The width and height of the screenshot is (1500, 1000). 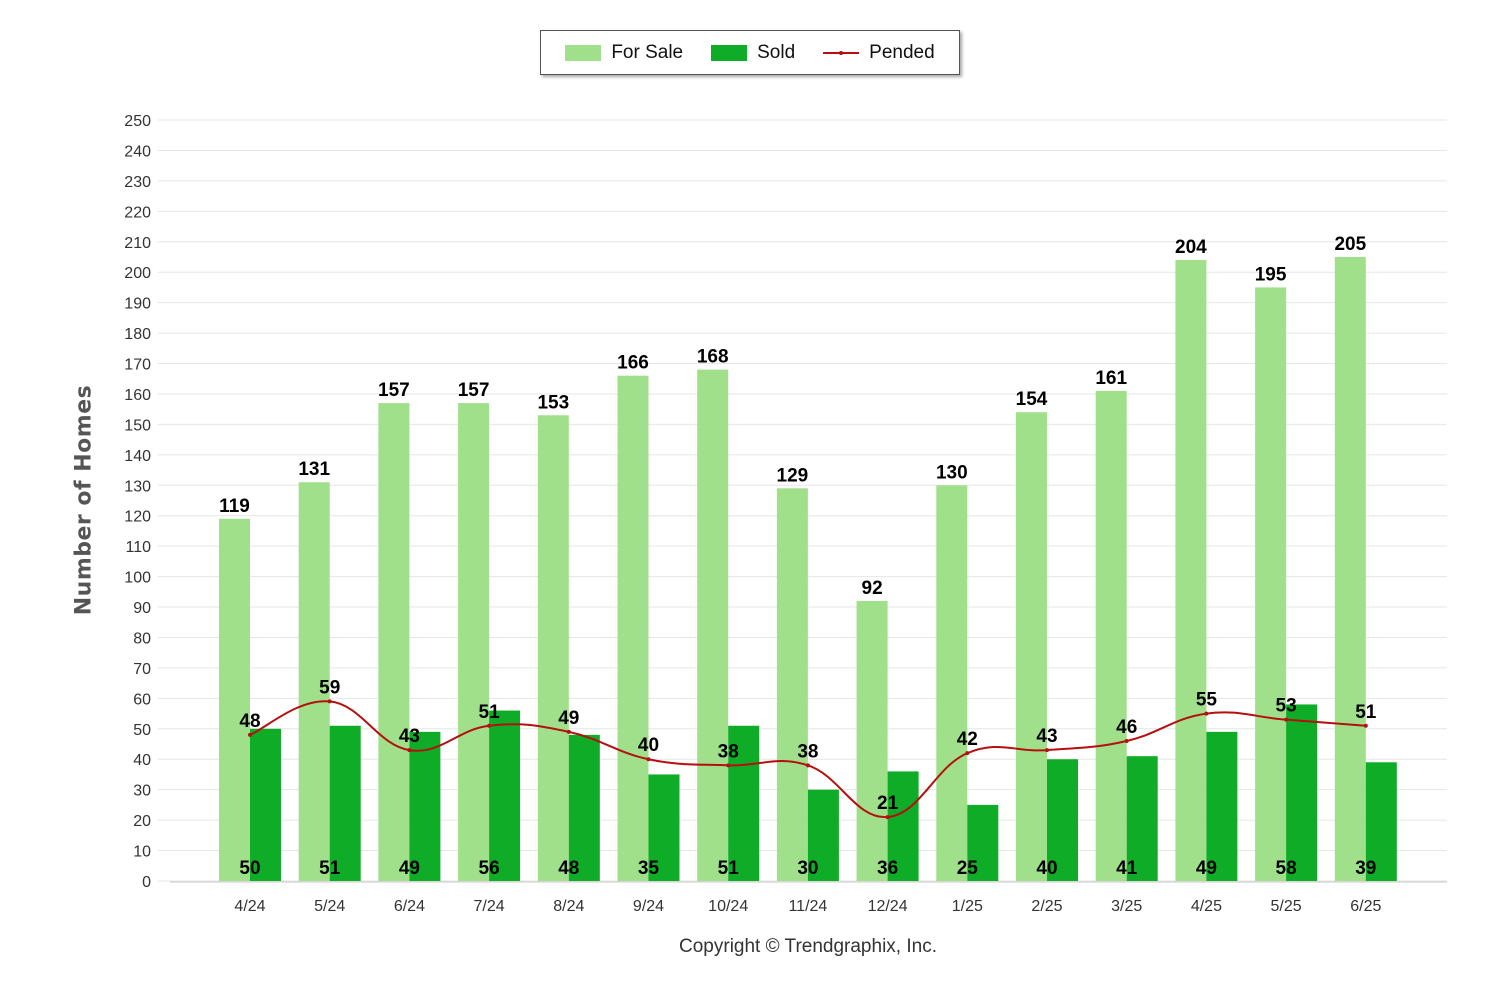 I want to click on y-tick-label: 40, so click(x=142, y=760).